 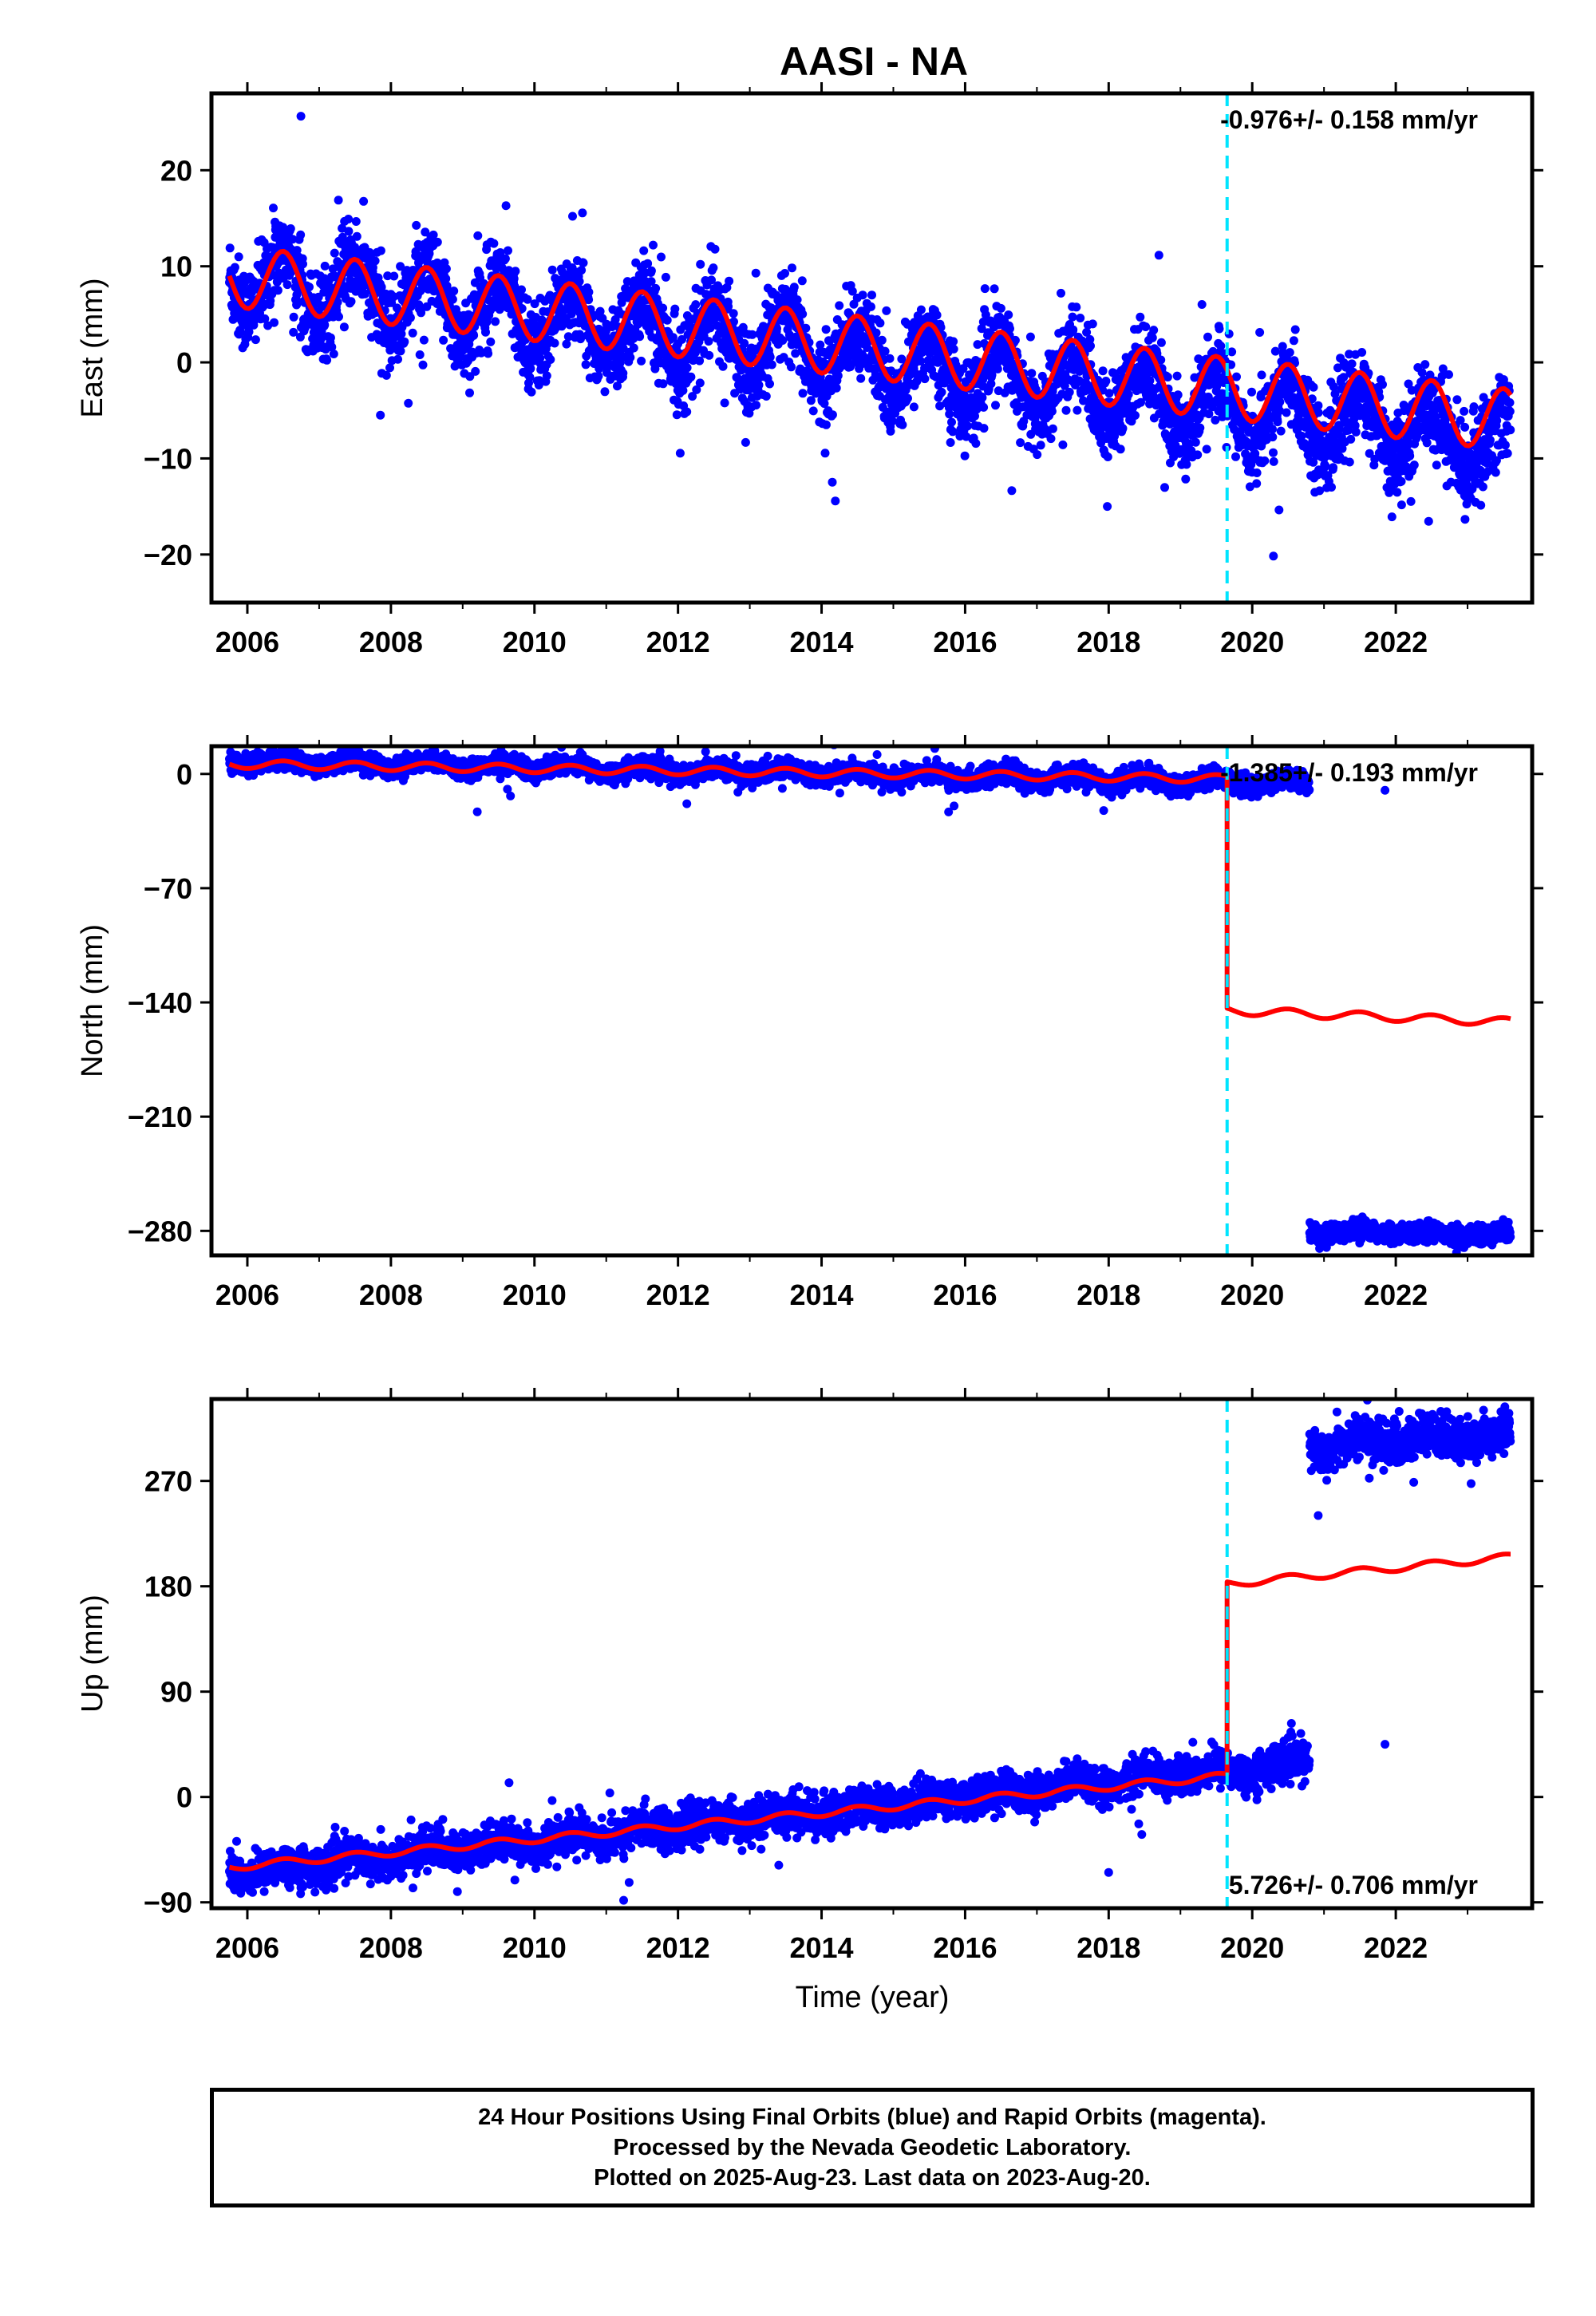 What do you see at coordinates (965, 642) in the screenshot?
I see `x-tick-label: 2016` at bounding box center [965, 642].